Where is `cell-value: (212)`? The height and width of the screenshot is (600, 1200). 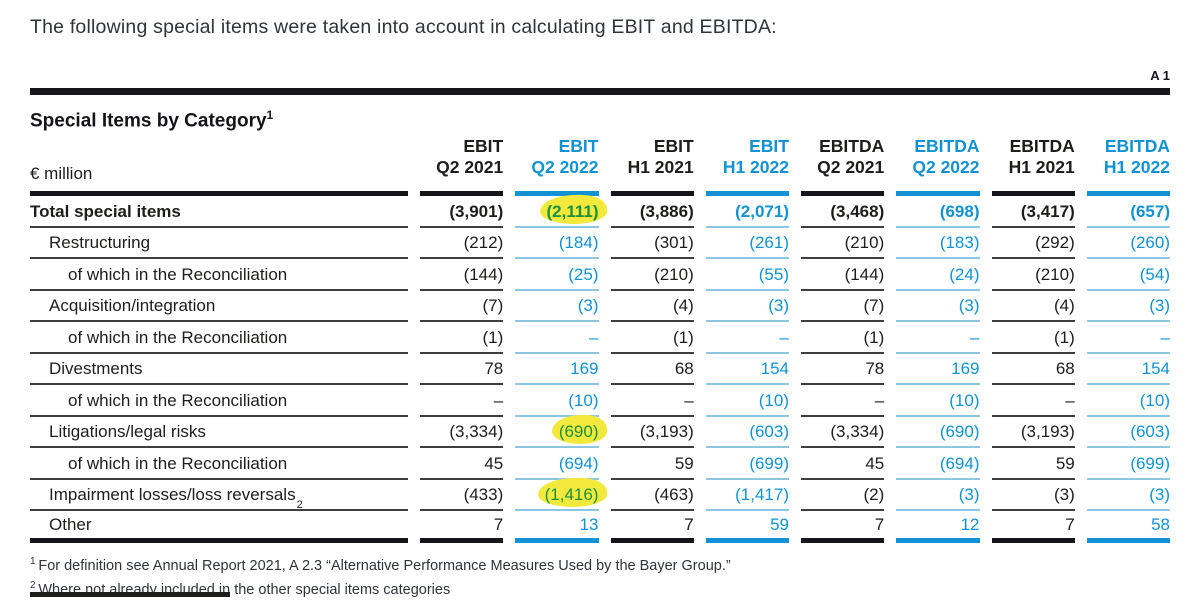 cell-value: (212) is located at coordinates (462, 243).